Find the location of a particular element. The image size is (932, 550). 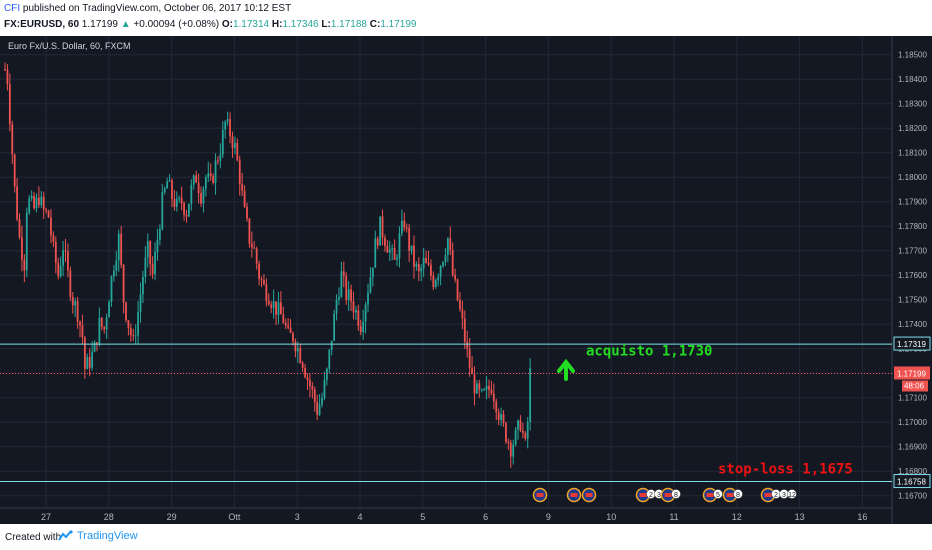

y-tick-label: 1.17600 is located at coordinates (912, 275).